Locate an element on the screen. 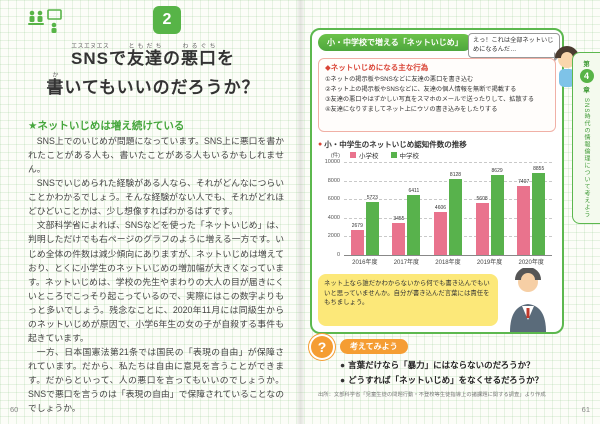  chapter-prefix: 第 is located at coordinates (586, 64).